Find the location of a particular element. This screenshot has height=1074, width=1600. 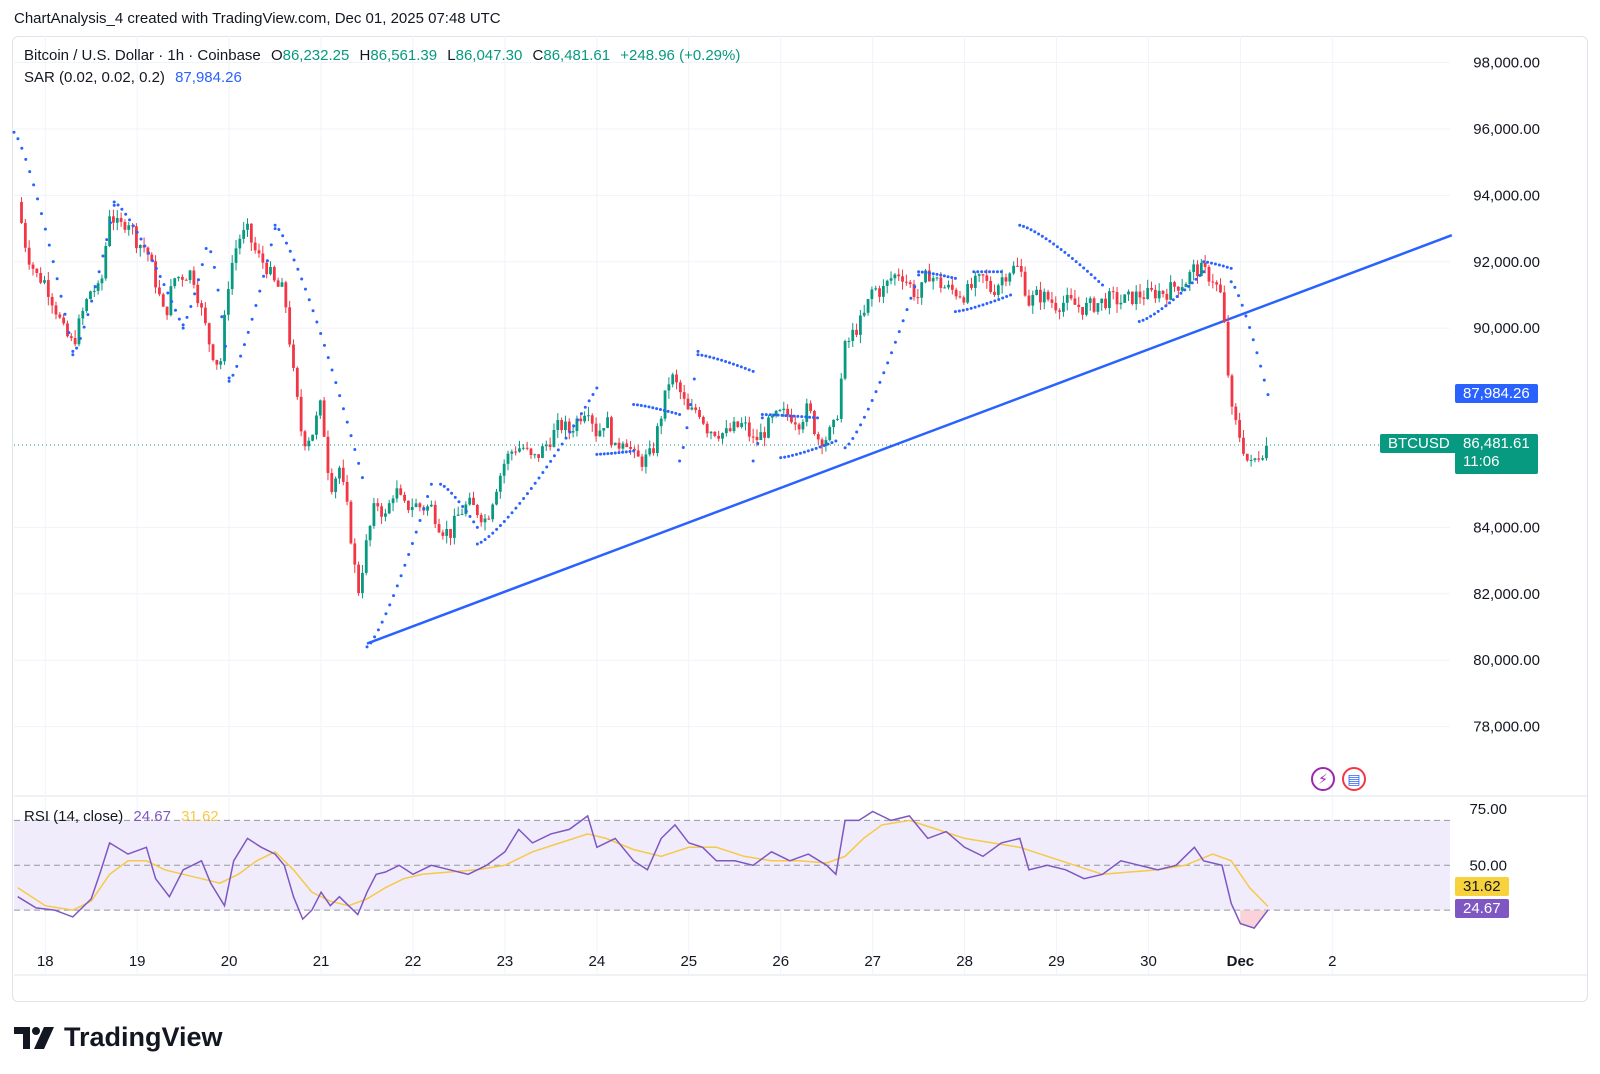

countdown: 11:06 is located at coordinates (1481, 461).